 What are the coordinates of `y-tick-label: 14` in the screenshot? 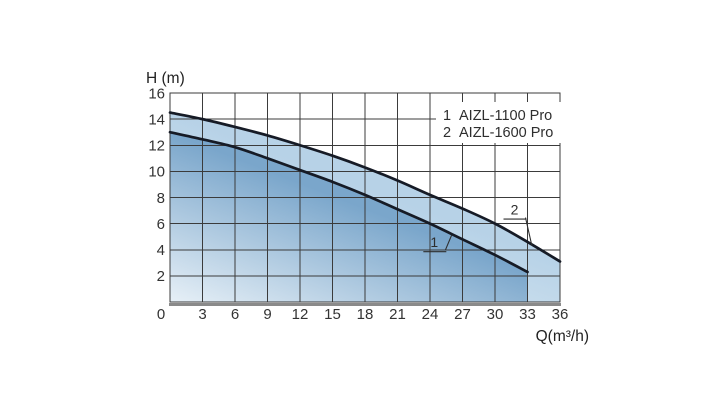 It's located at (156, 119).